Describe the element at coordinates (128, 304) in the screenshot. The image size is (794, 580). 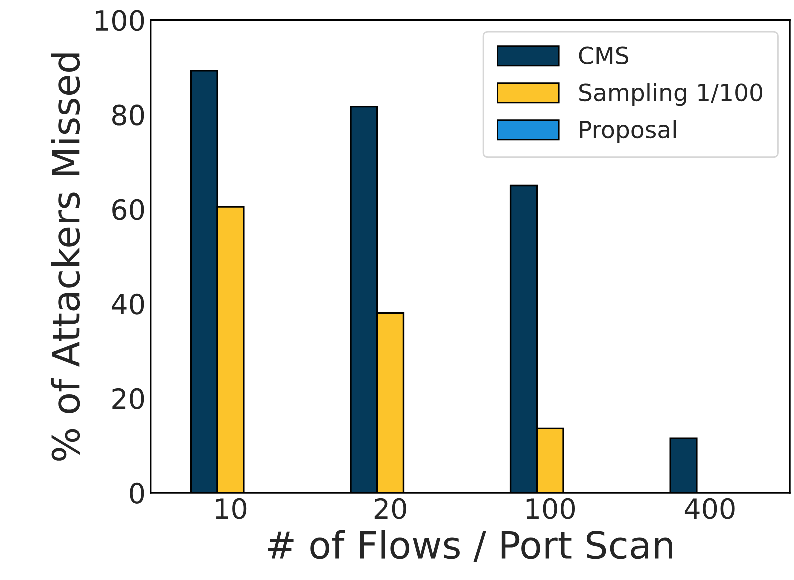
I see `y-tick-label: 40` at that location.